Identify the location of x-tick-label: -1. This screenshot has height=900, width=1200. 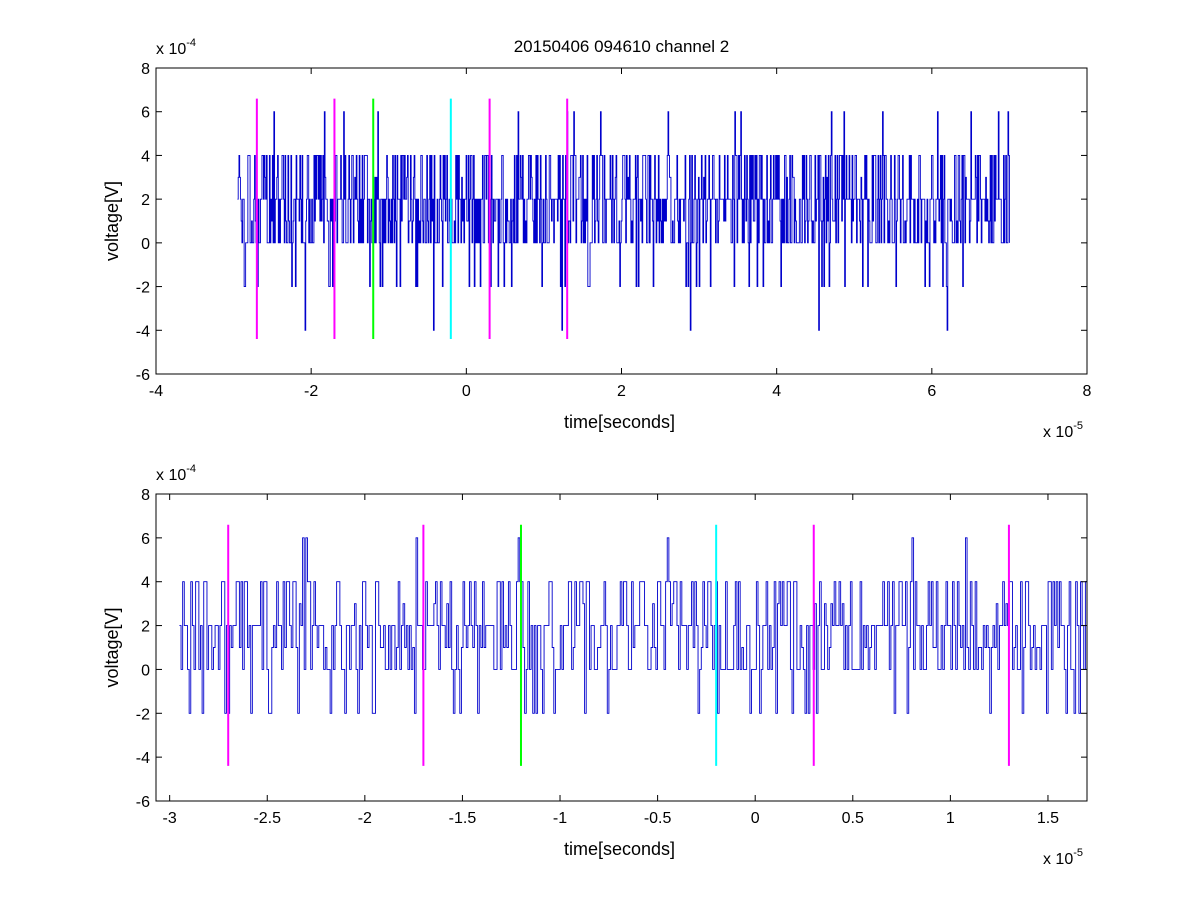
(560, 818).